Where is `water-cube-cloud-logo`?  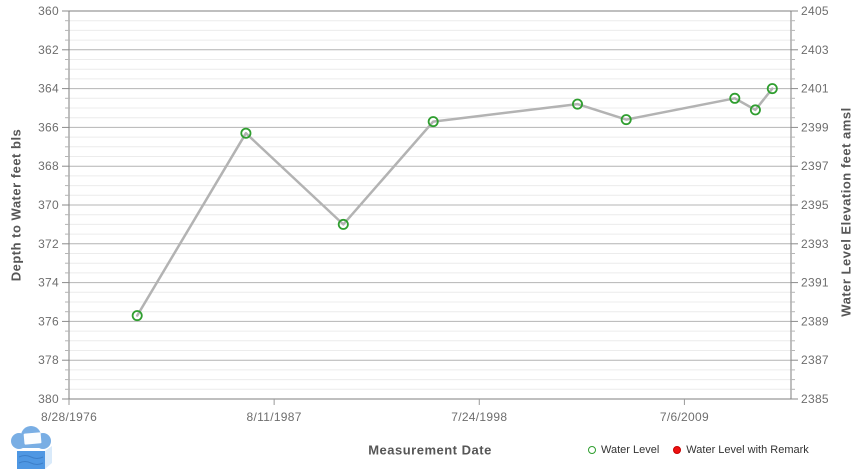 water-cube-cloud-logo is located at coordinates (31, 447).